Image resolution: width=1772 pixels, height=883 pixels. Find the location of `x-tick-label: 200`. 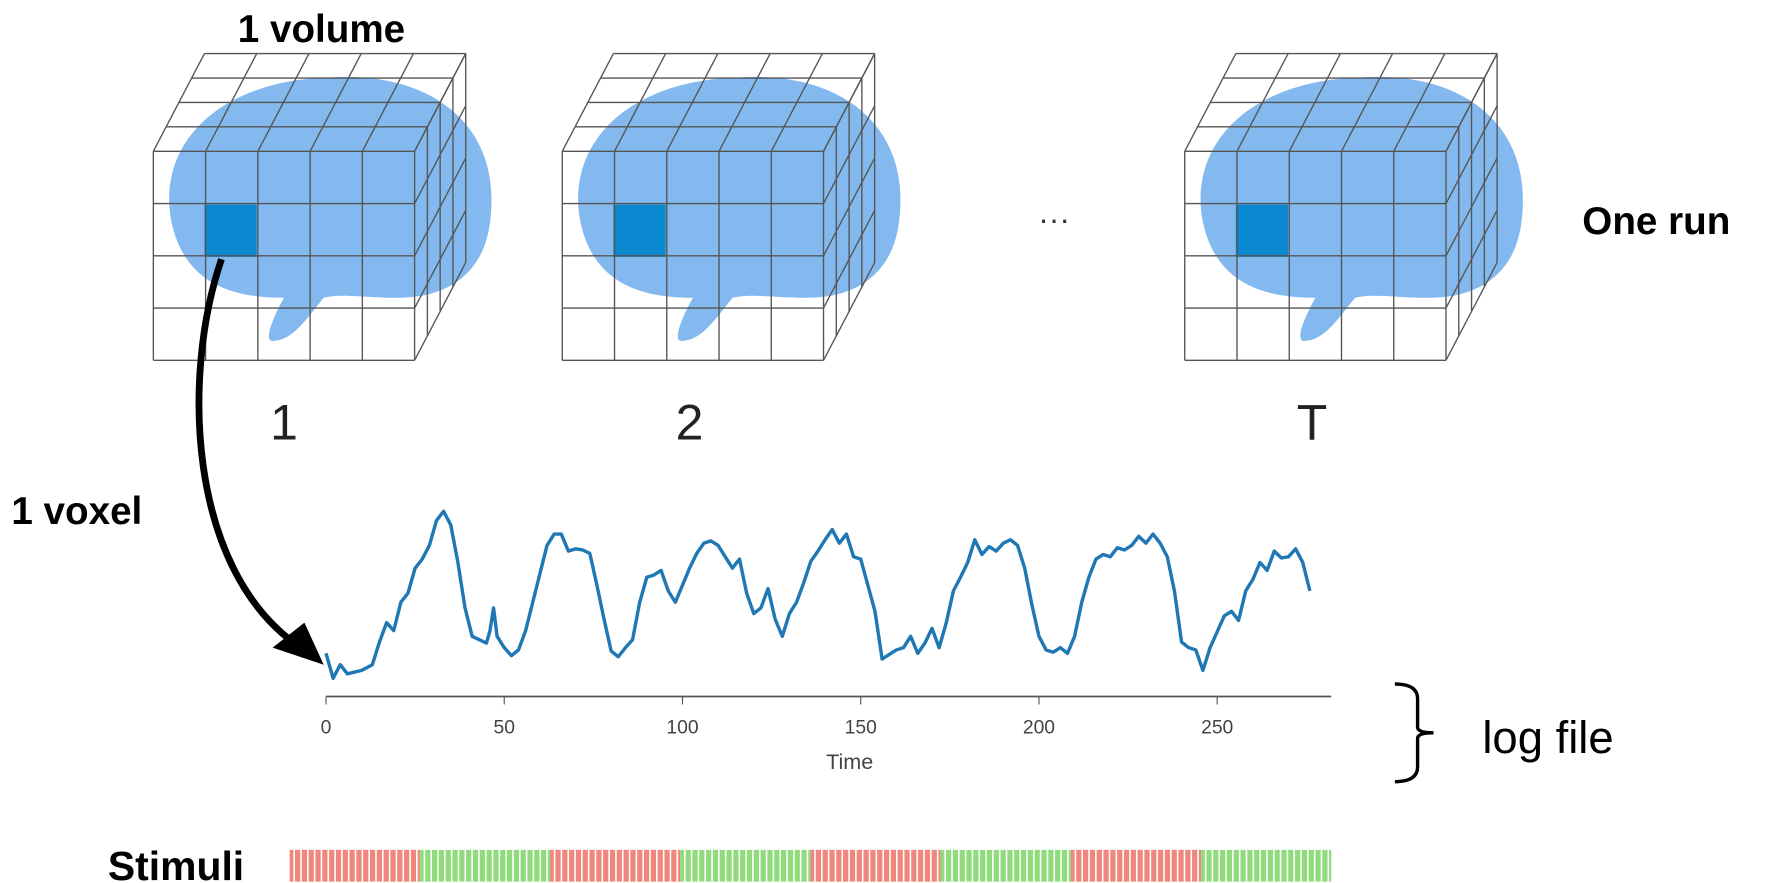

x-tick-label: 200 is located at coordinates (1039, 727).